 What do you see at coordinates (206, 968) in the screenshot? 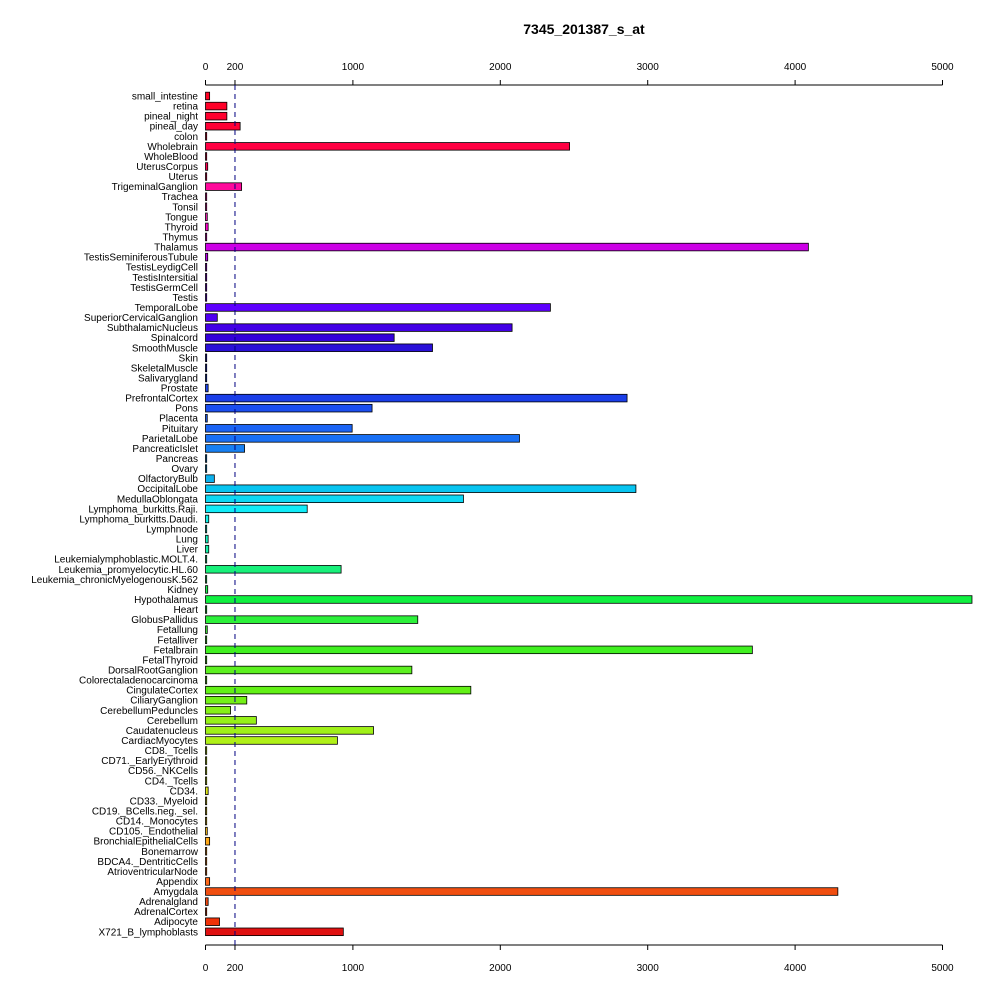
I see `bottom-tick-label: 0` at bounding box center [206, 968].